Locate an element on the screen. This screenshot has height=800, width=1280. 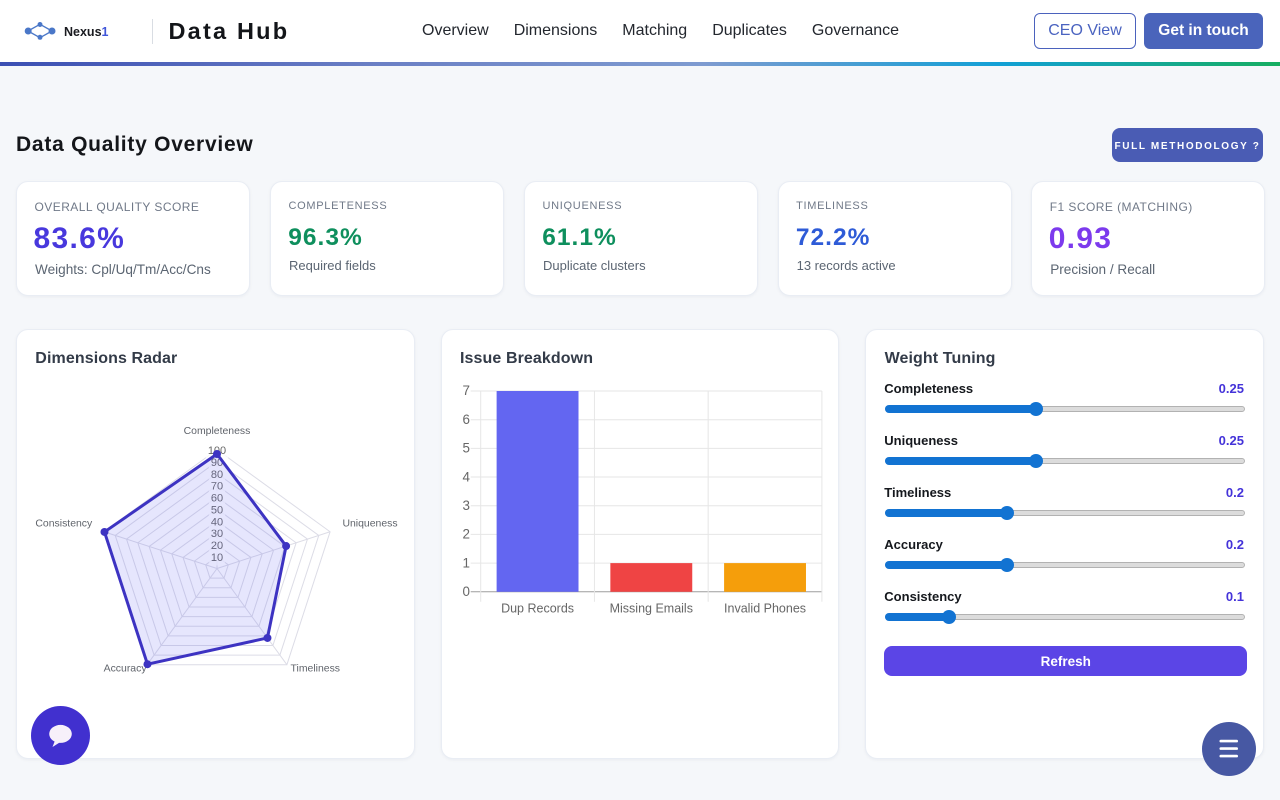
svg-text: 5 is located at coordinates (465, 448).